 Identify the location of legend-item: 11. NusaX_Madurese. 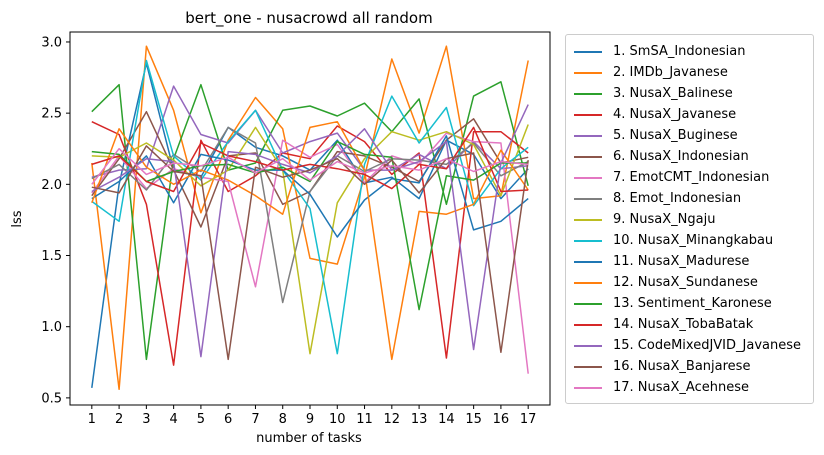
(657, 261).